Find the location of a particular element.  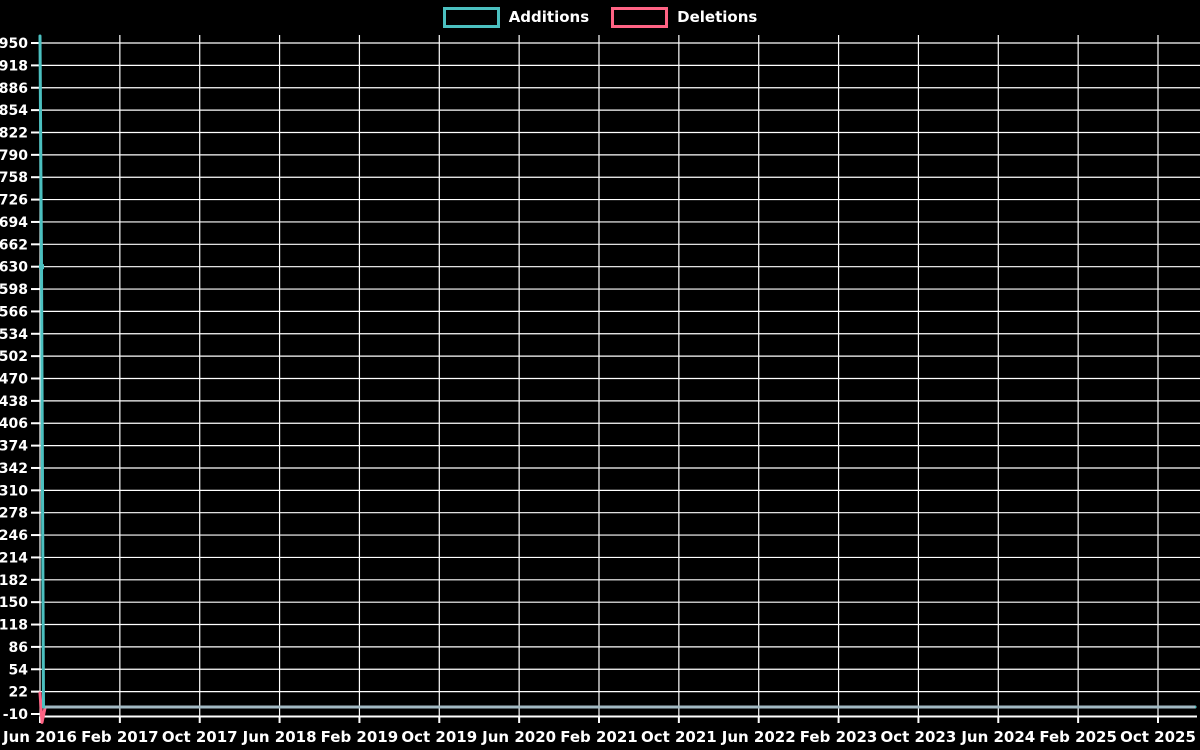

y-tick-label: 22 is located at coordinates (18, 693).